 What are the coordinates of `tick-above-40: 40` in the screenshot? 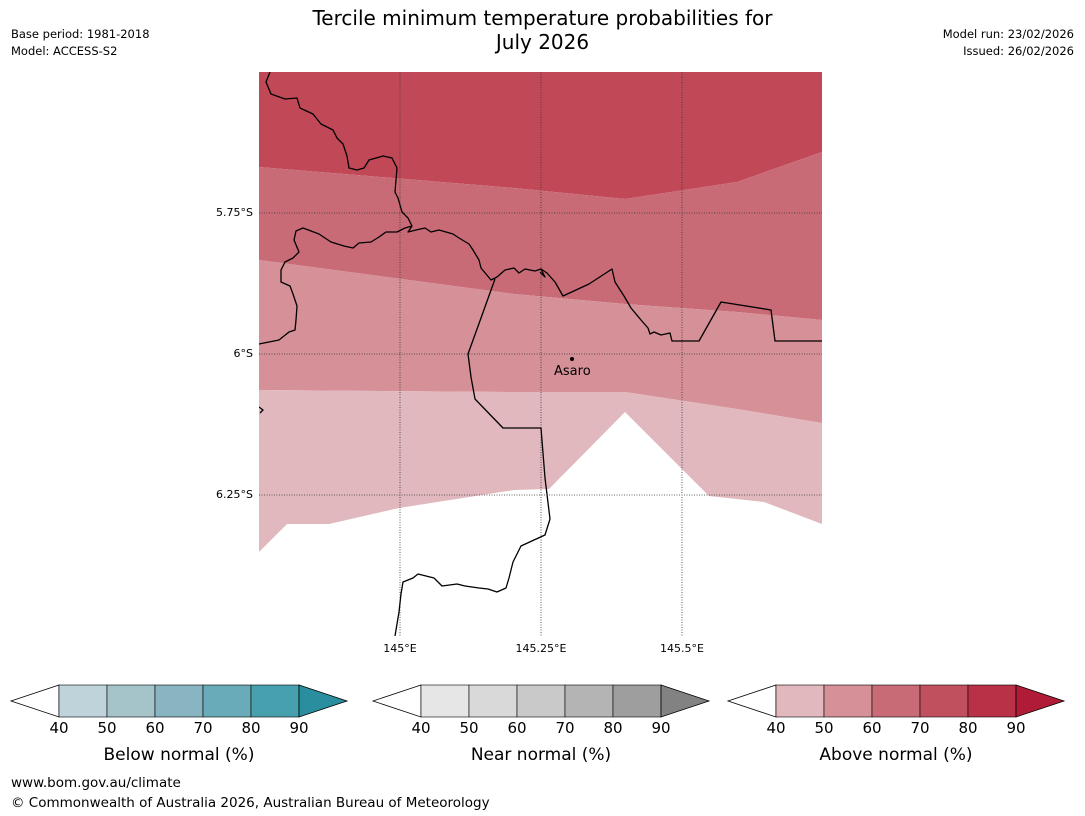 It's located at (776, 728).